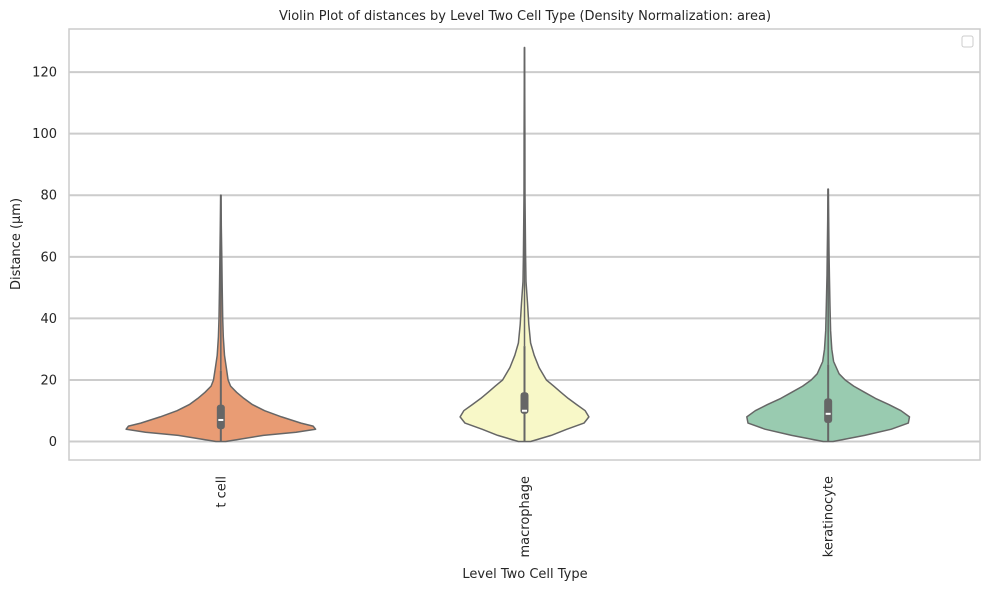  What do you see at coordinates (48, 196) in the screenshot?
I see `y-tick-label: 80` at bounding box center [48, 196].